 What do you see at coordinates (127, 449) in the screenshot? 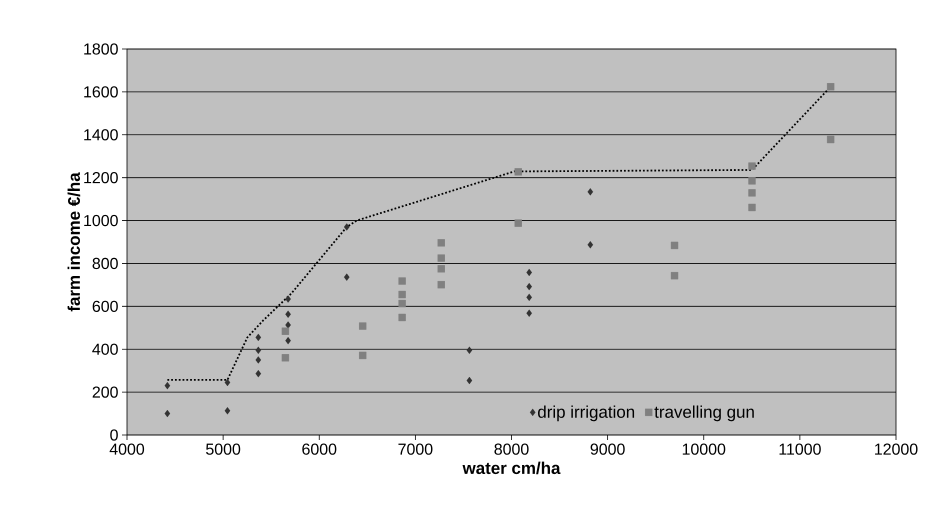
I see `x-tick-label: 4000` at bounding box center [127, 449].